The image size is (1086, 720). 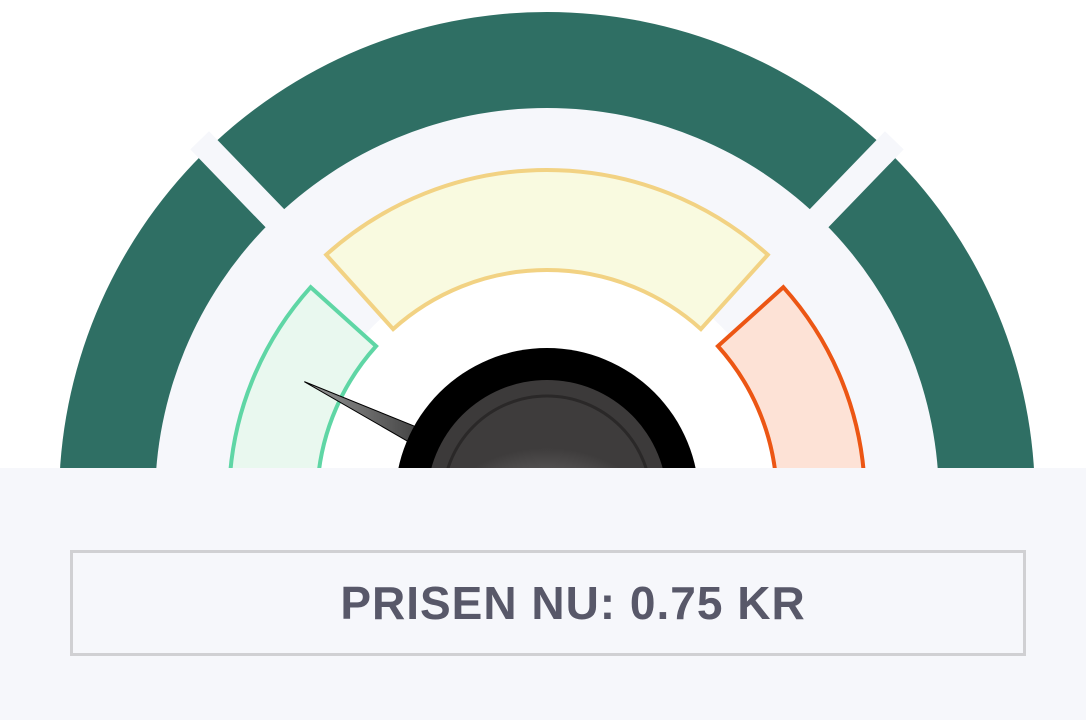 I want to click on price-readout: PRISEN NU: 0.75 KR, so click(x=547, y=603).